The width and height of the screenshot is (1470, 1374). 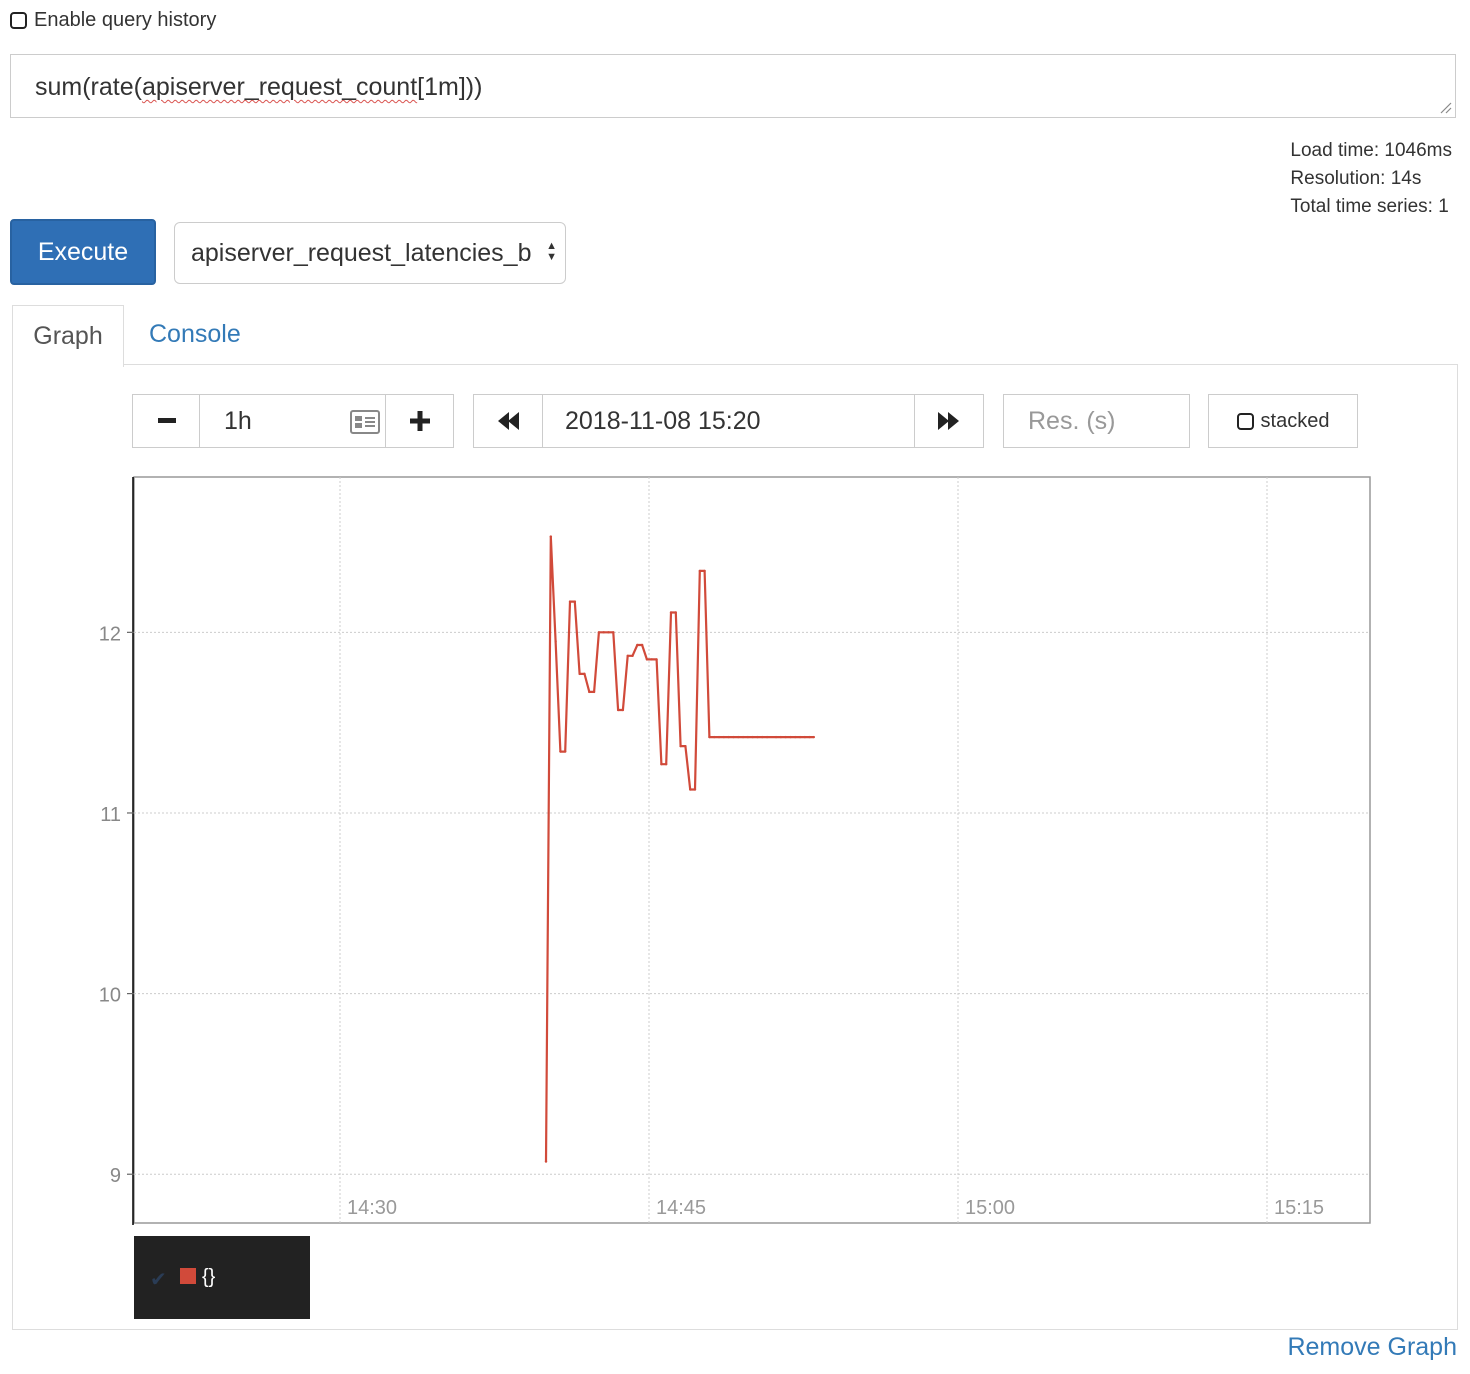 I want to click on range-decrease-button, so click(x=166, y=421).